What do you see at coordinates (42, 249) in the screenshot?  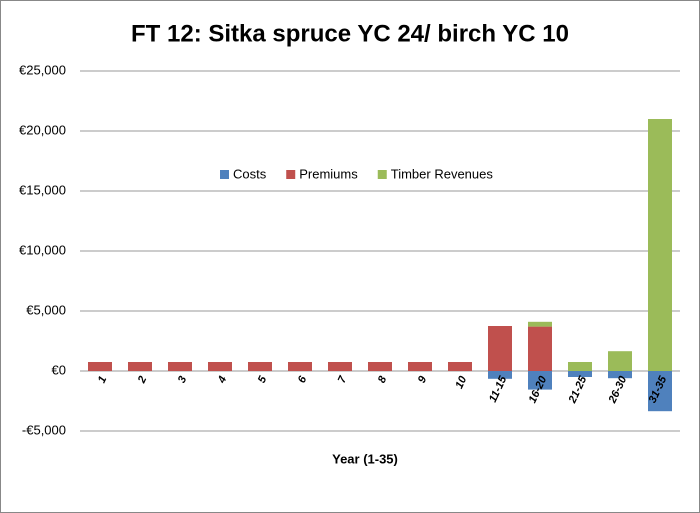 I see `y-tick-label: €10,000` at bounding box center [42, 249].